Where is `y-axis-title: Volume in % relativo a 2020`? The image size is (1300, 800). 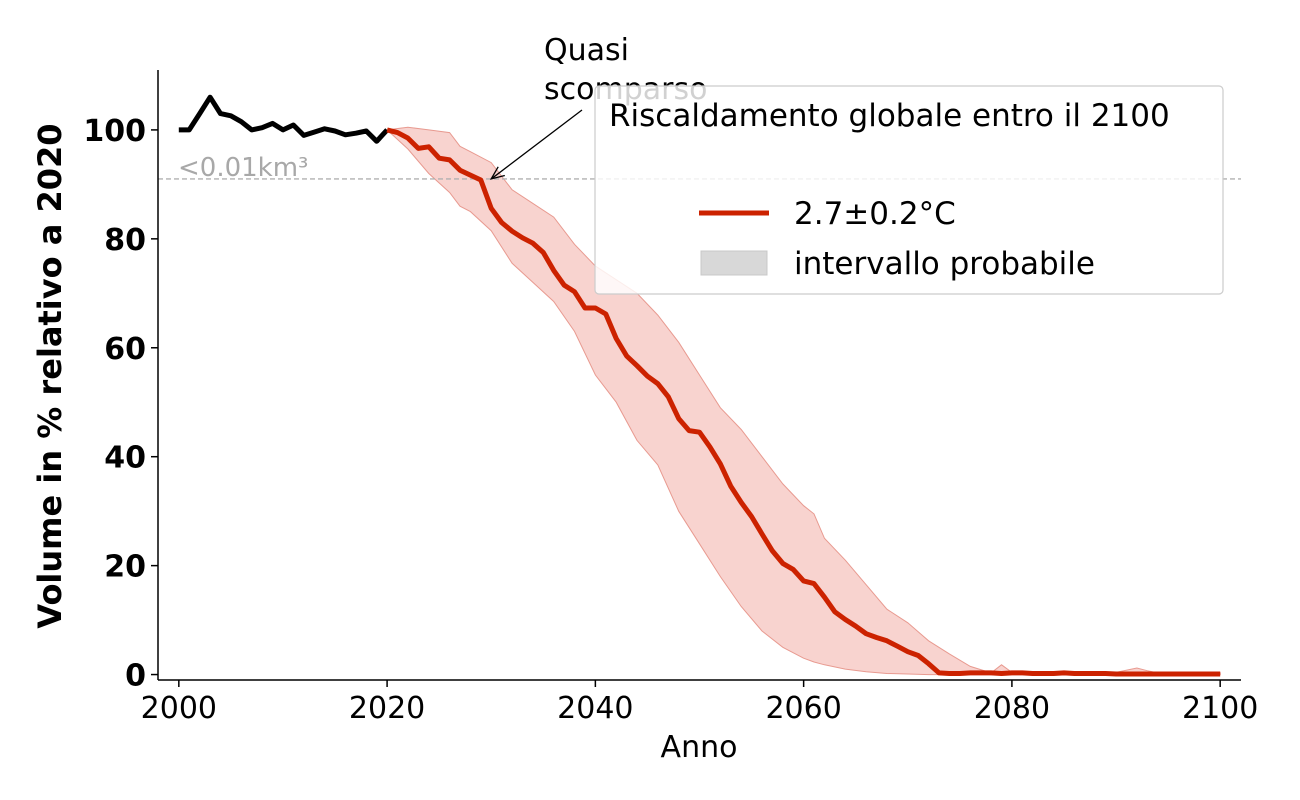 y-axis-title: Volume in % relativo a 2020 is located at coordinates (50, 375).